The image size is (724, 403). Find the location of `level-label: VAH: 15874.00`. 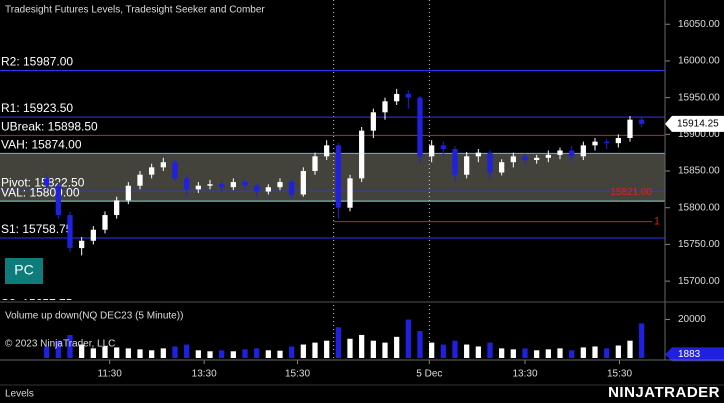

level-label: VAH: 15874.00 is located at coordinates (41, 145).